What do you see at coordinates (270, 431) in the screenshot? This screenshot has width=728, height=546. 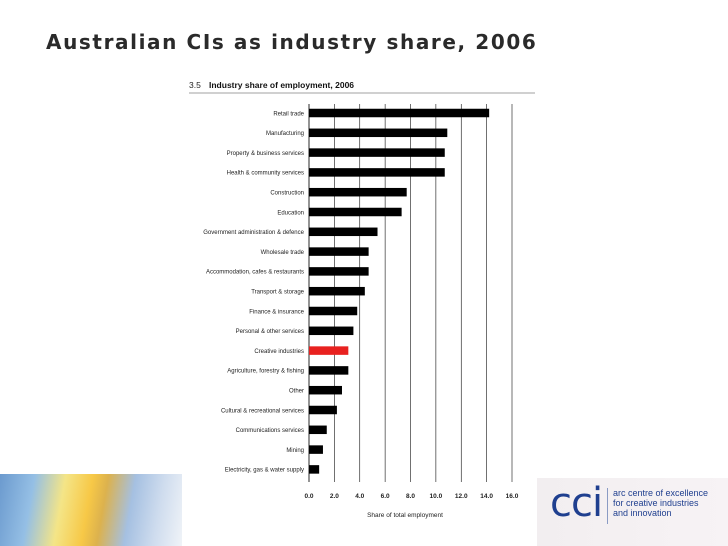 I see `category-label: Communications services` at bounding box center [270, 431].